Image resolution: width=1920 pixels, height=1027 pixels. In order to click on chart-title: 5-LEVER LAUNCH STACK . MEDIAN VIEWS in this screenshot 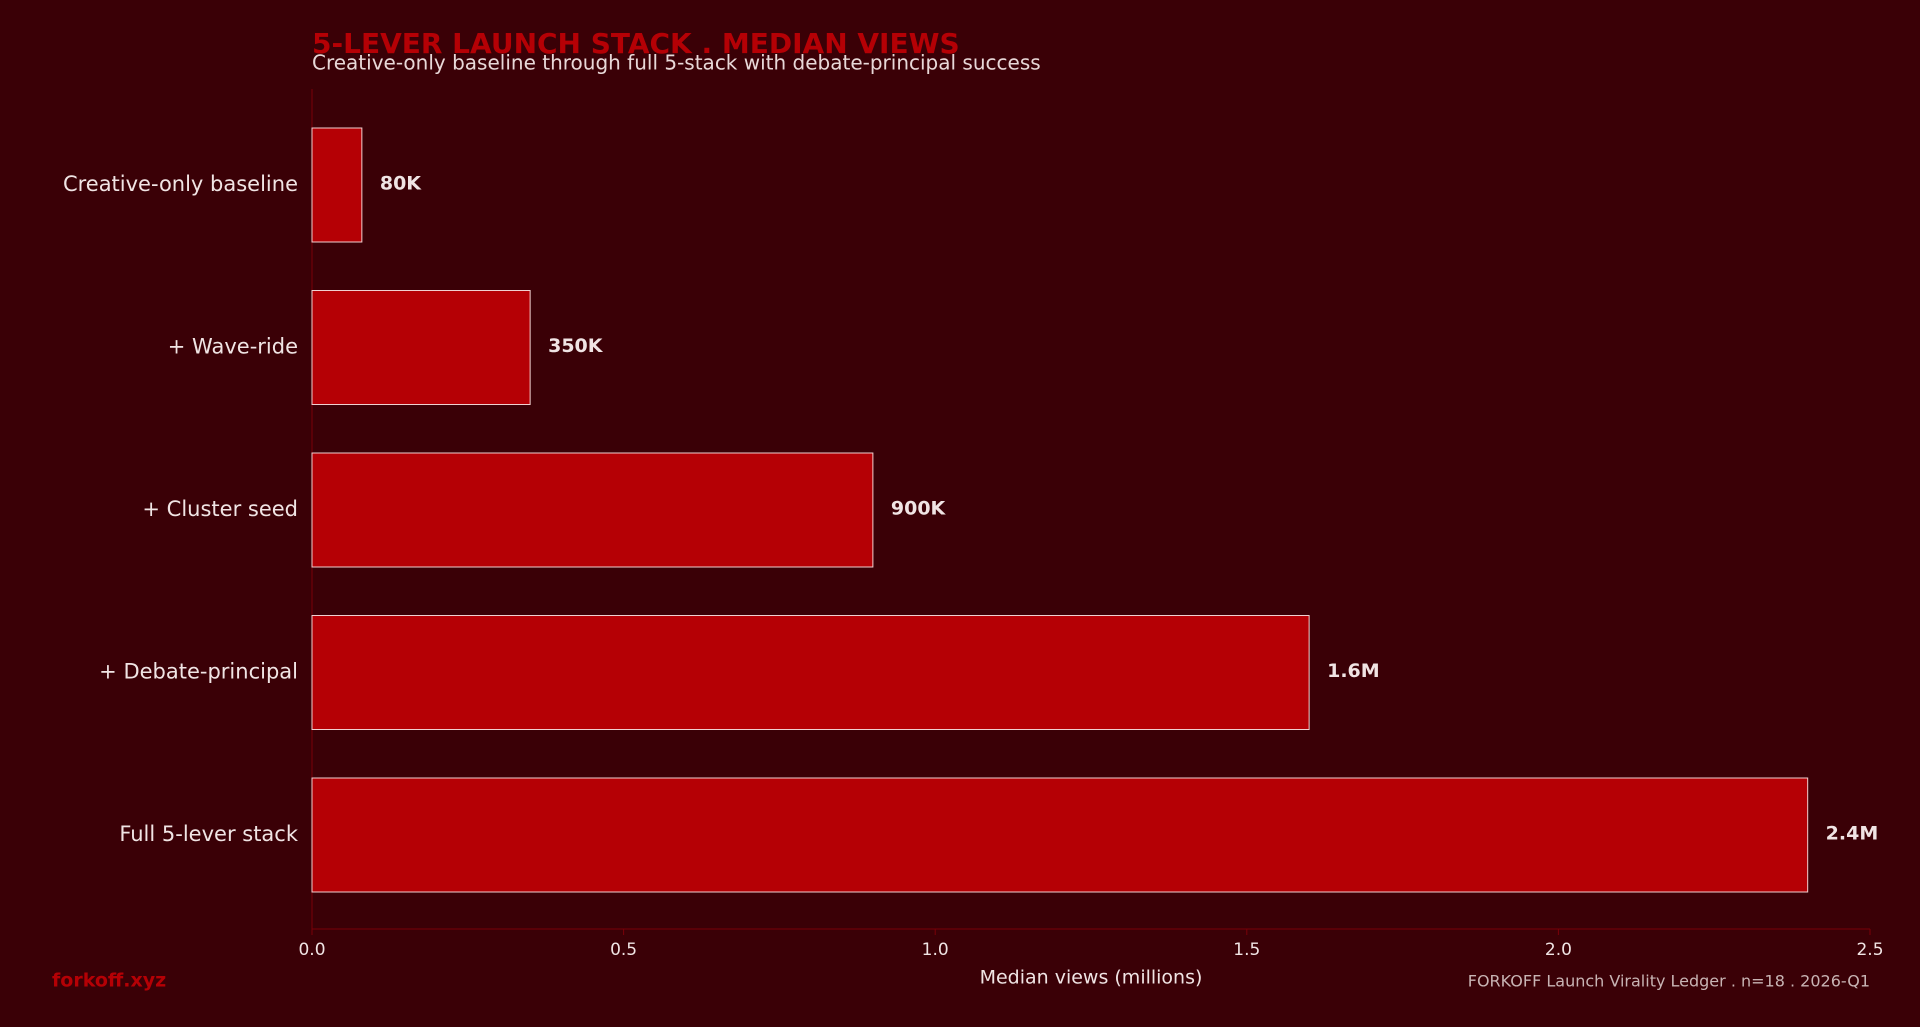, I will do `click(636, 43)`.